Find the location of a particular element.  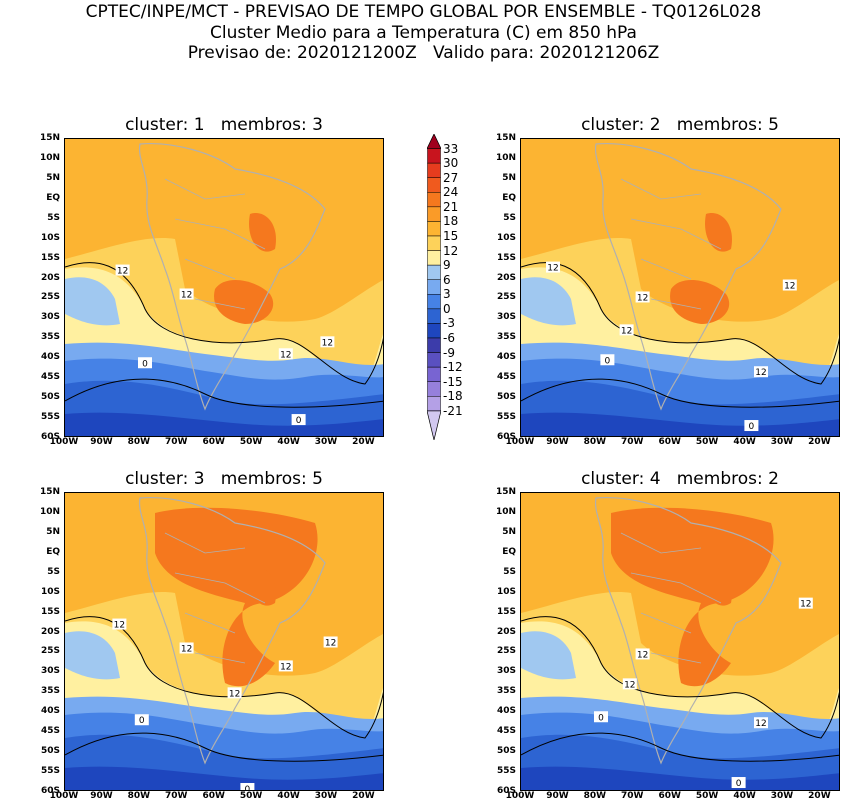

colorbar-label: 21 is located at coordinates (451, 206).